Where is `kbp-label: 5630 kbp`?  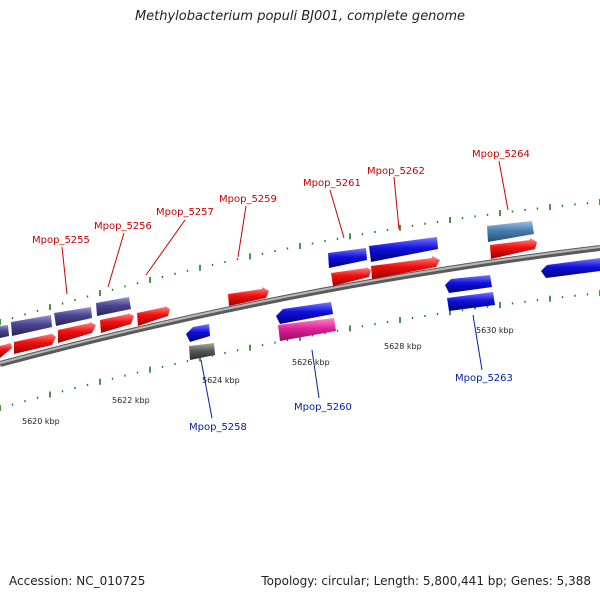 kbp-label: 5630 kbp is located at coordinates (495, 330).